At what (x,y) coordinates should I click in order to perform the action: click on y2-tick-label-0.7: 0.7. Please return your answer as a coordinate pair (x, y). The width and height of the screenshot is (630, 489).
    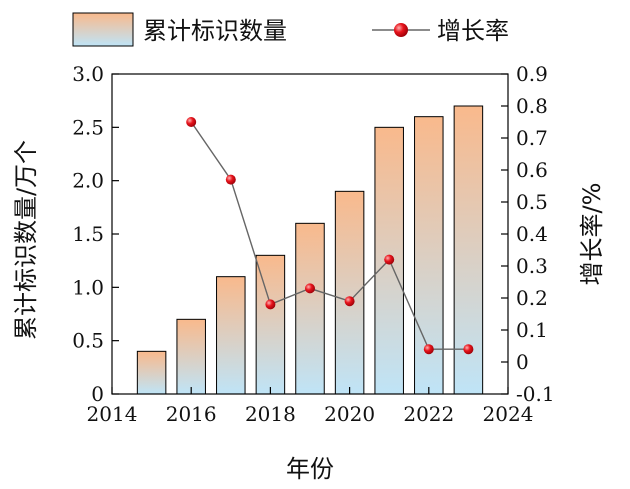
    Looking at the image, I should click on (532, 138).